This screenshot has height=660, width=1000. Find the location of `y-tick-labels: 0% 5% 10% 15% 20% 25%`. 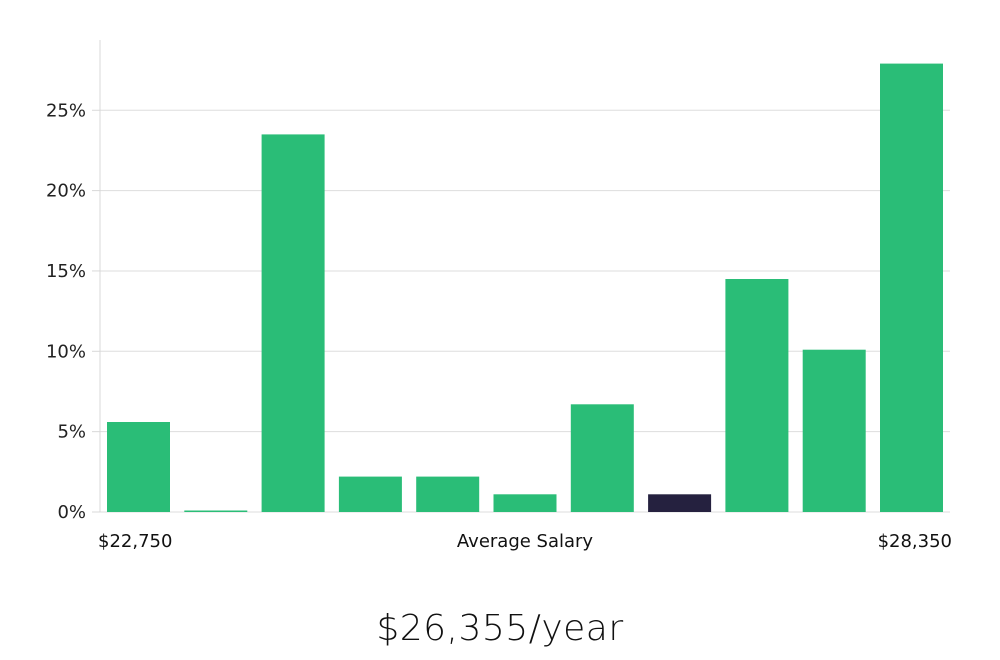

y-tick-labels: 0% 5% 10% 15% 20% 25% is located at coordinates (73, 311).